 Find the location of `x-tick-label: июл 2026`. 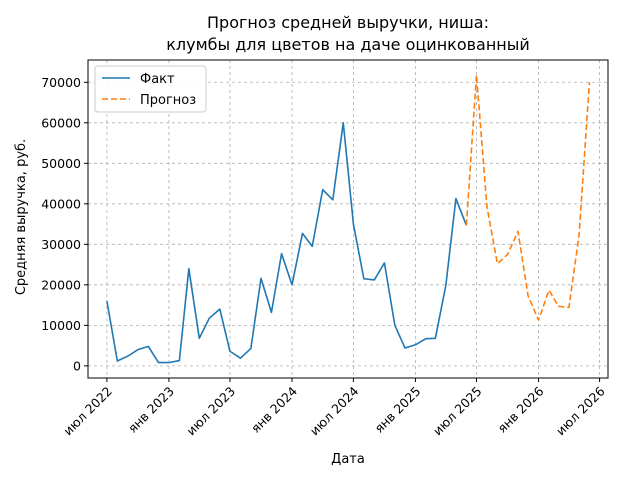

x-tick-label: июл 2026 is located at coordinates (580, 410).